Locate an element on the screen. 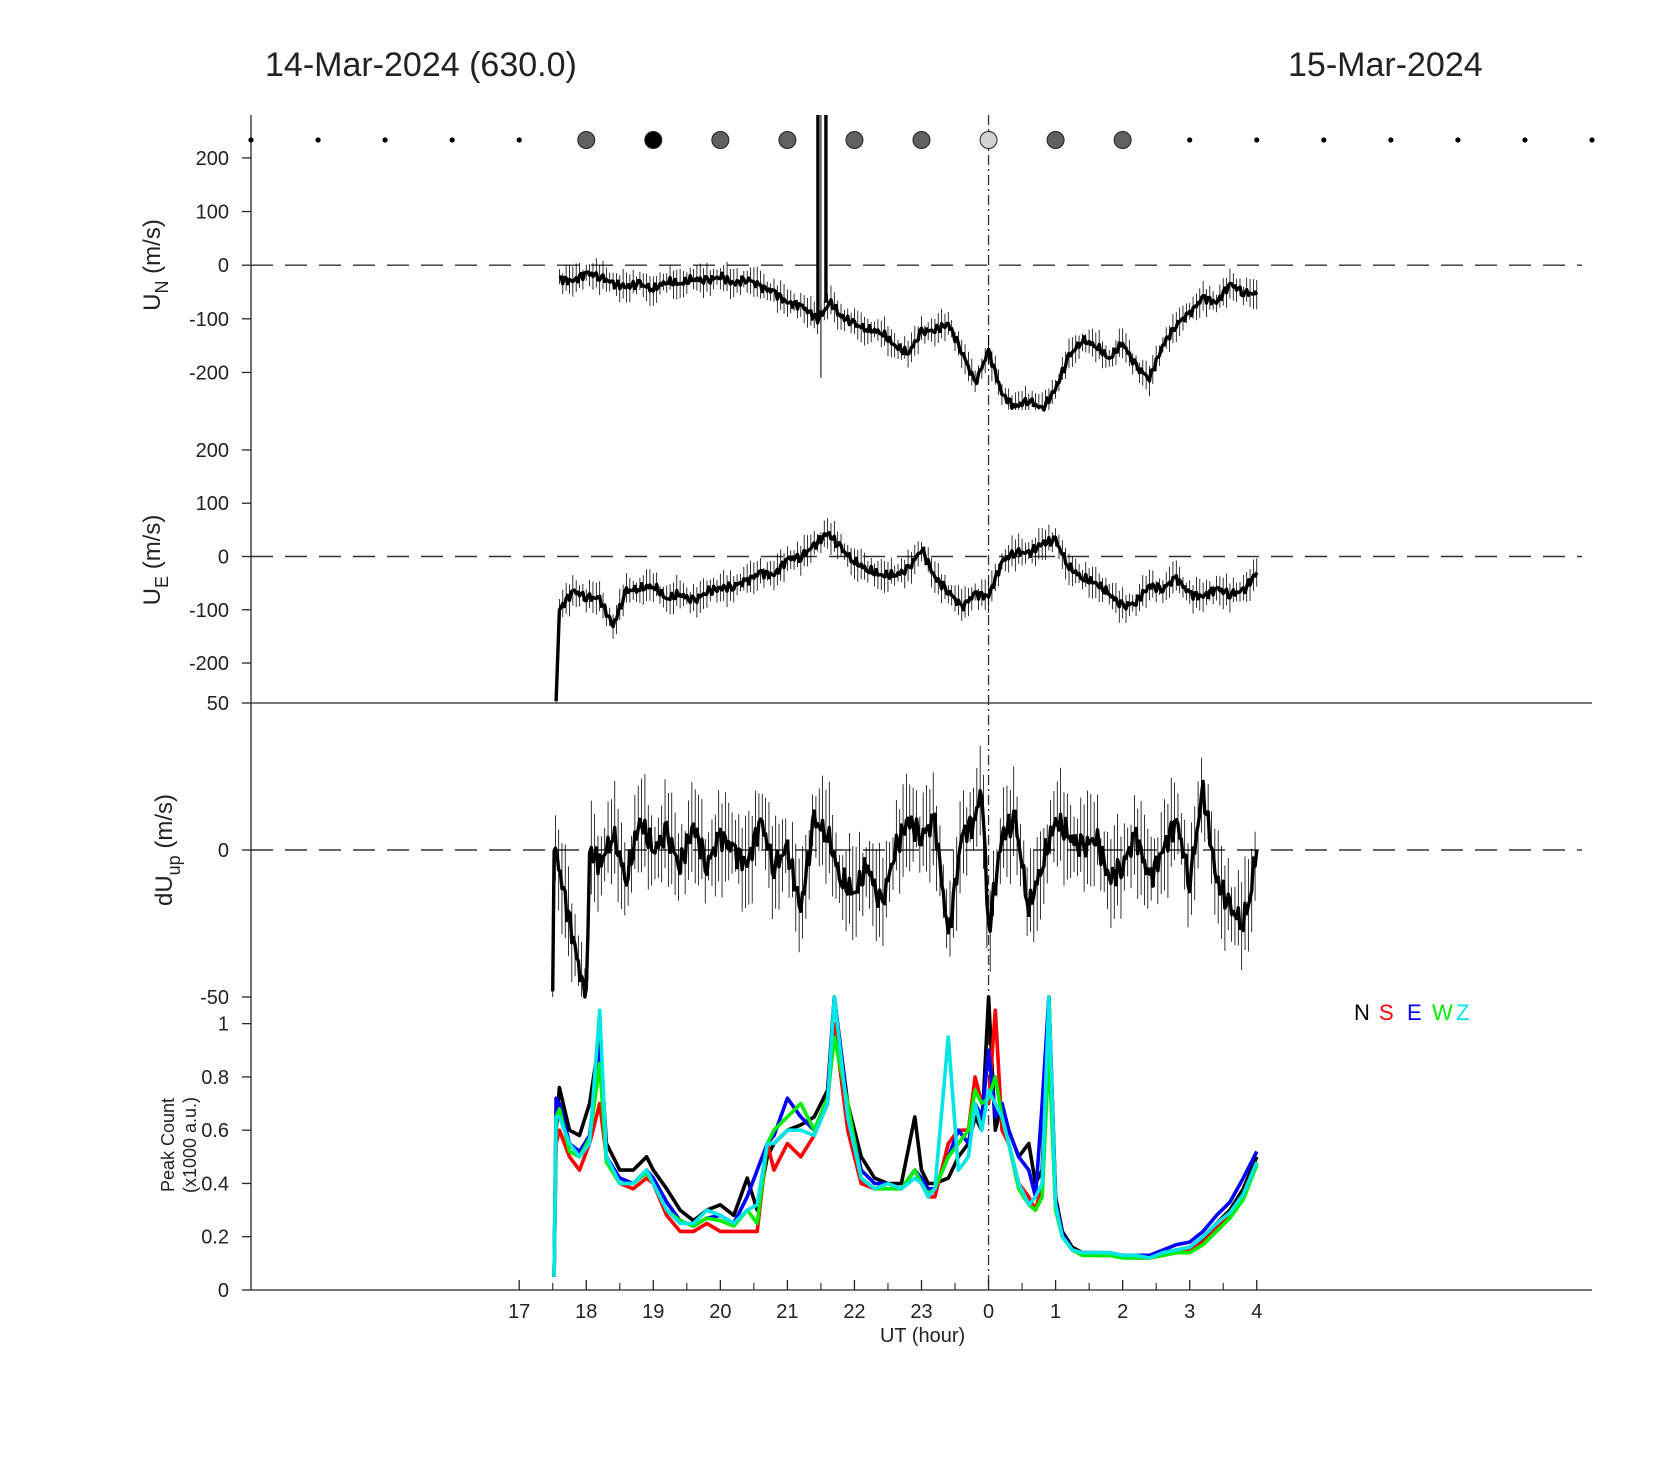 This screenshot has width=1667, height=1458. figure-title-right: 15-Mar-2024 is located at coordinates (1385, 65).